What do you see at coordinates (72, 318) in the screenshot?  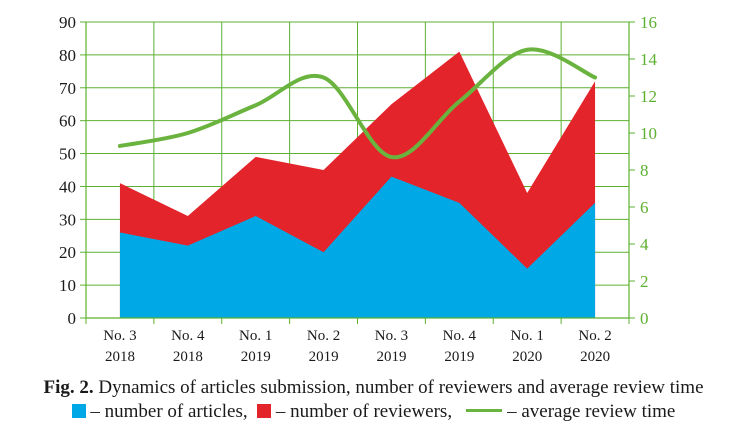 I see `y-tick-label-left: 0` at bounding box center [72, 318].